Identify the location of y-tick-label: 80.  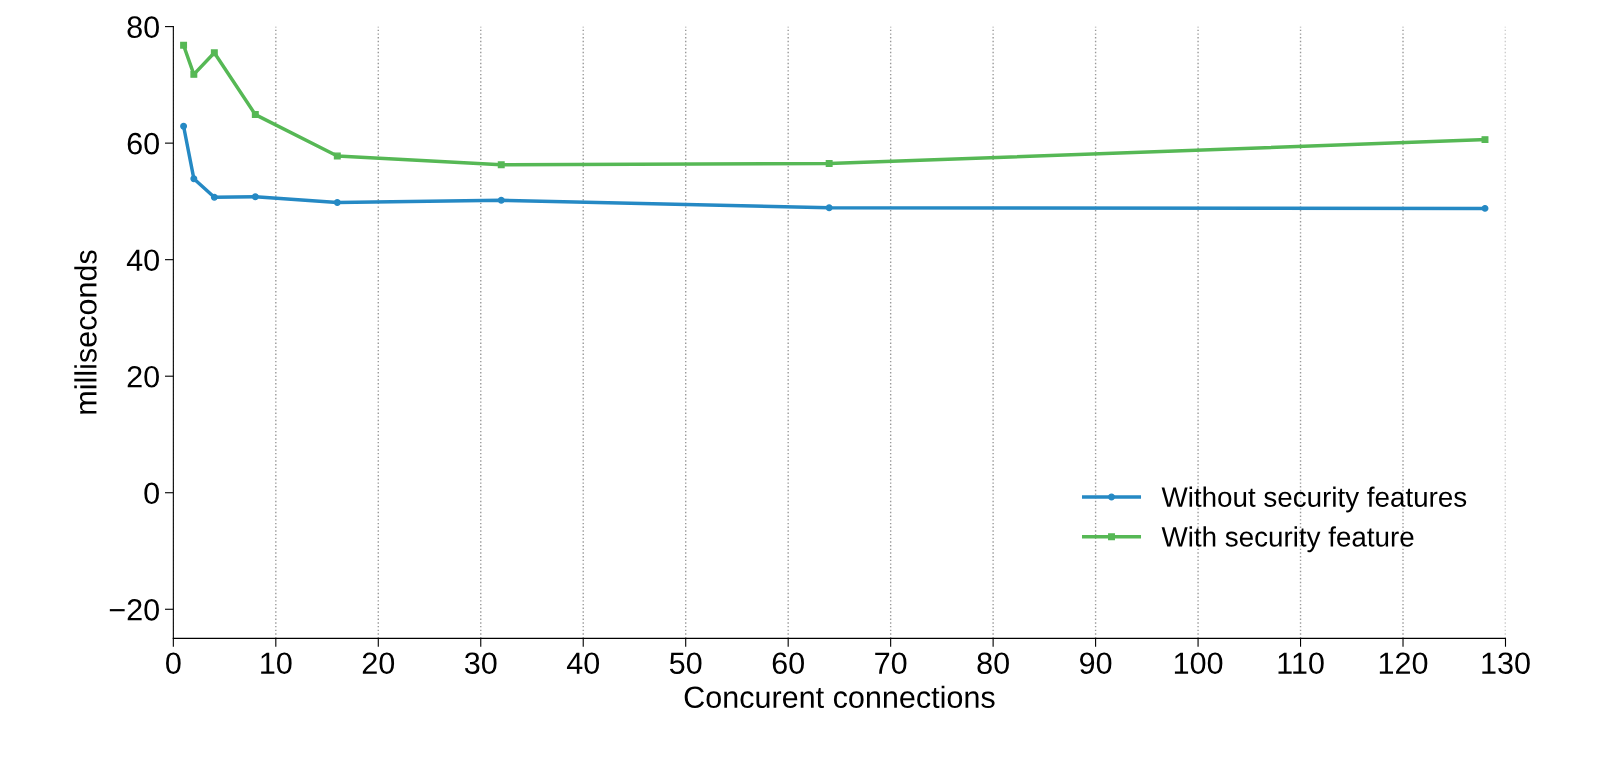
(143, 27).